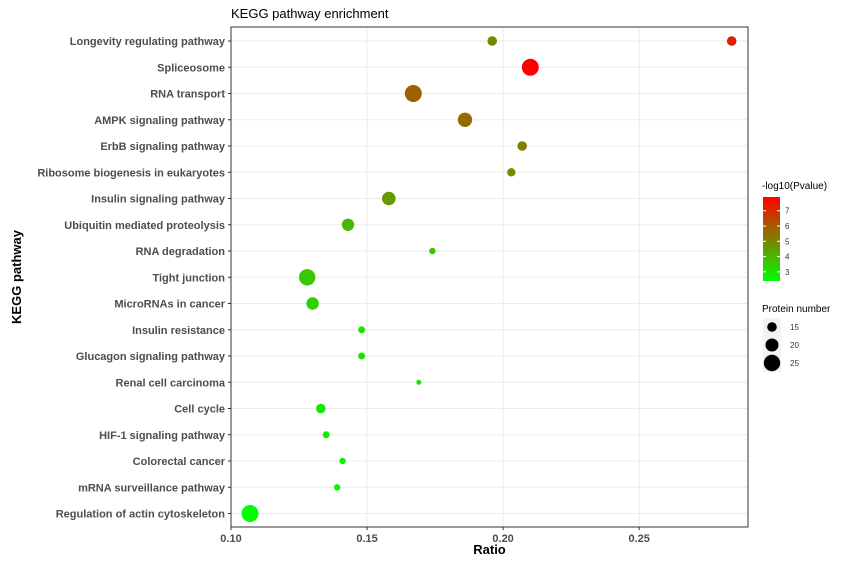  Describe the element at coordinates (787, 257) in the screenshot. I see `color-legend-label: 4` at that location.